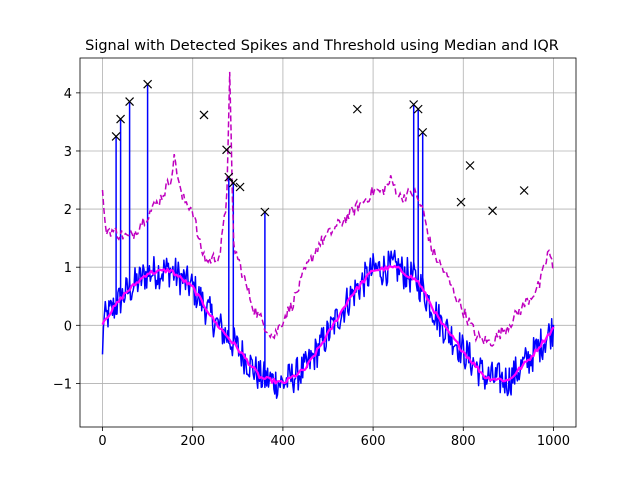  I want to click on y-tick-label: 0, so click(68, 326).